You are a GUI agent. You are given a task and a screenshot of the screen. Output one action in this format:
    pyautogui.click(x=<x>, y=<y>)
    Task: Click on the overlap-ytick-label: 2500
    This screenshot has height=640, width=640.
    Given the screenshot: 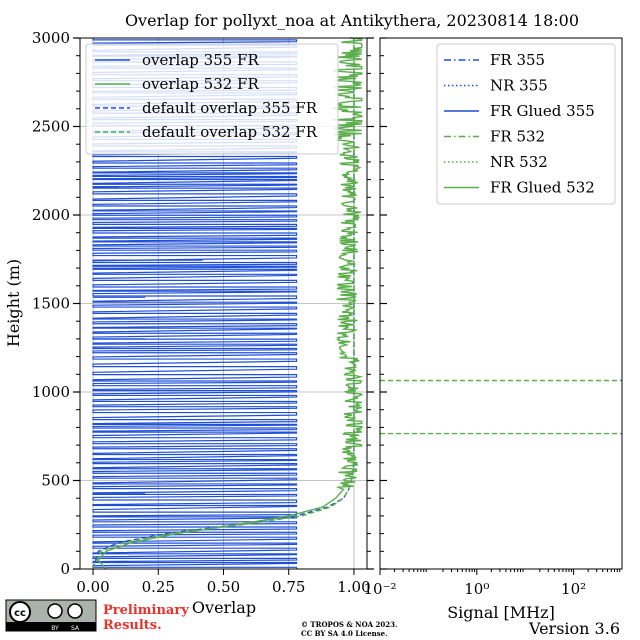 What is the action you would take?
    pyautogui.click(x=51, y=127)
    